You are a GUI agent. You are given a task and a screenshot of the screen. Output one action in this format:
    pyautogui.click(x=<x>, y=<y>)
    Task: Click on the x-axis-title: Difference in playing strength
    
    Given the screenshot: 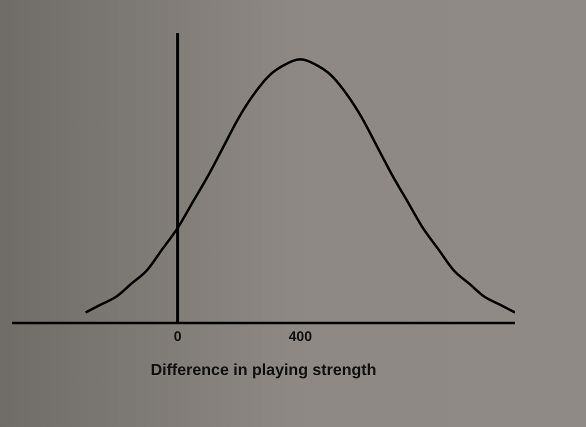 What is the action you would take?
    pyautogui.click(x=263, y=370)
    